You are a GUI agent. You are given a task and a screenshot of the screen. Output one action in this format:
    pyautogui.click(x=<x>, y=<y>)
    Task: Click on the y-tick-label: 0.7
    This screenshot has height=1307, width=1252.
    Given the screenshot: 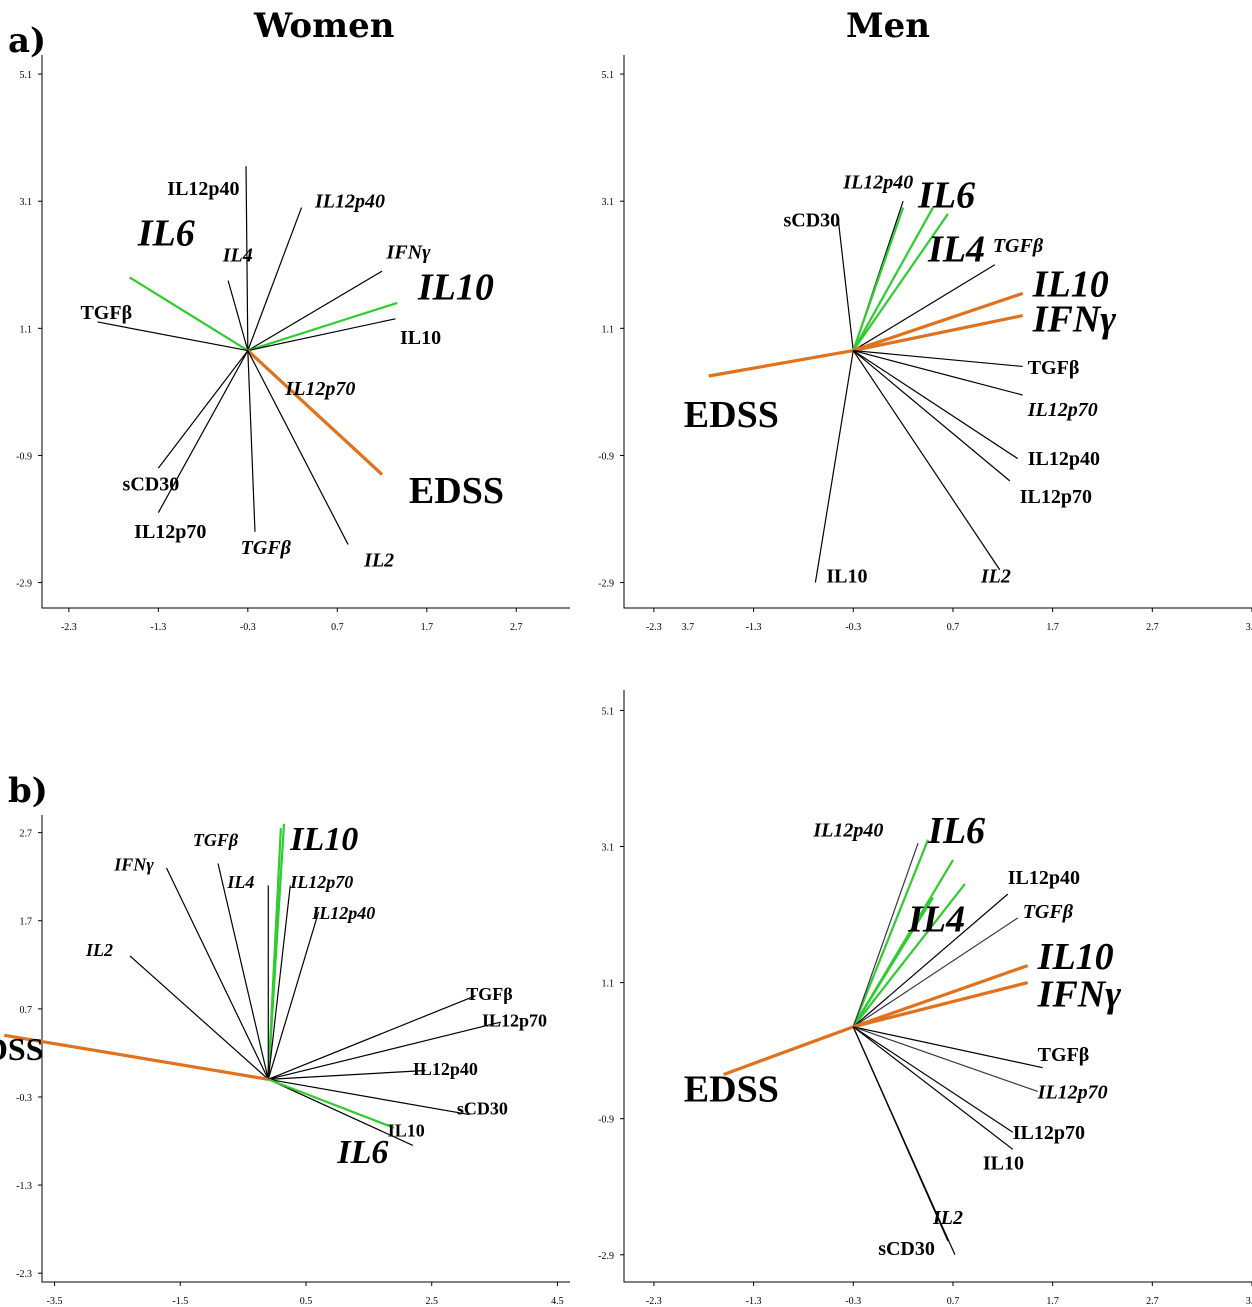 What is the action you would take?
    pyautogui.click(x=26, y=1010)
    